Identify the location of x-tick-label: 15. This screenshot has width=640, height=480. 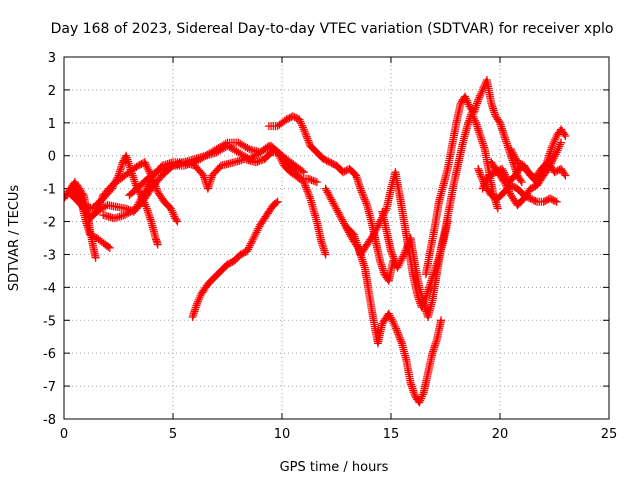
(391, 434).